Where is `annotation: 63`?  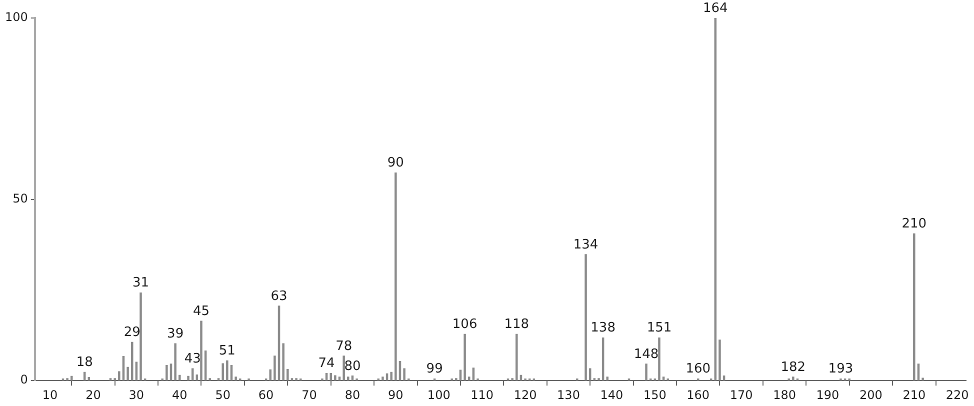 annotation: 63 is located at coordinates (279, 296).